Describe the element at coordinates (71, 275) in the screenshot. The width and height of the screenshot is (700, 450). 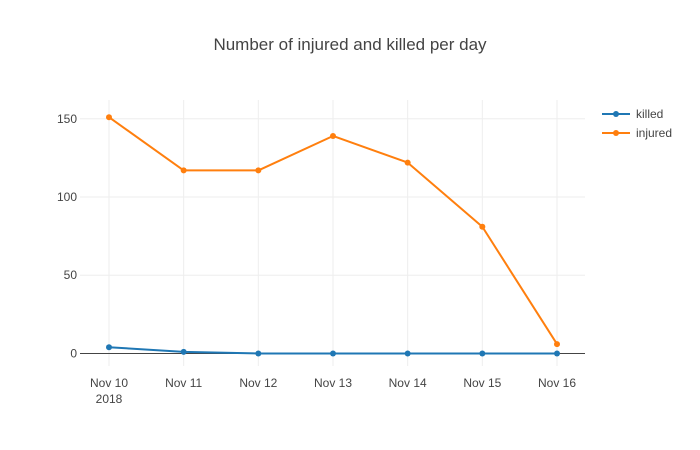
I see `y-tick-label: 50` at that location.